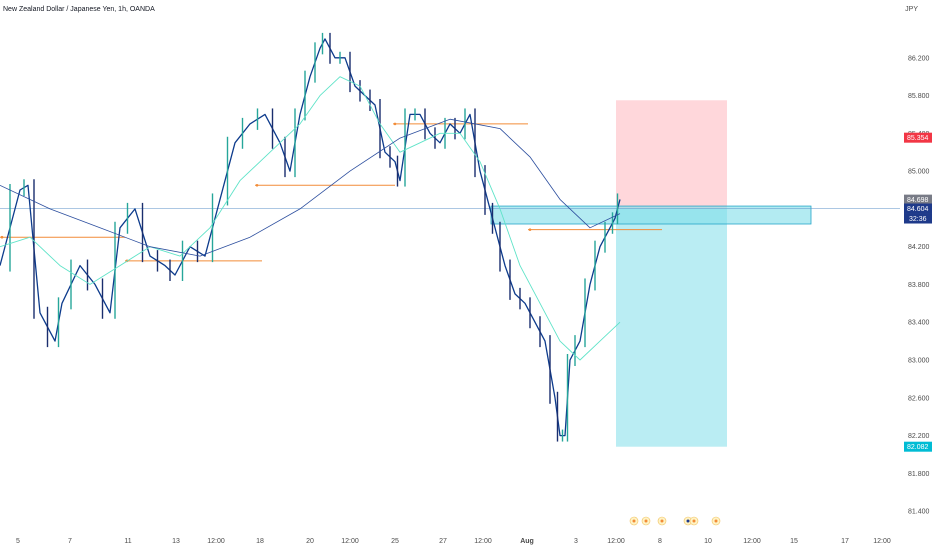 The width and height of the screenshot is (932, 550). I want to click on x-tick-label: 13, so click(176, 541).